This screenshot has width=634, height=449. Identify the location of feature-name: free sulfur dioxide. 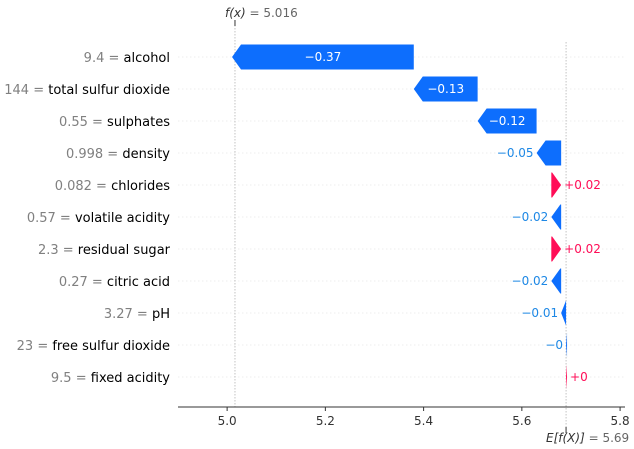
(111, 346).